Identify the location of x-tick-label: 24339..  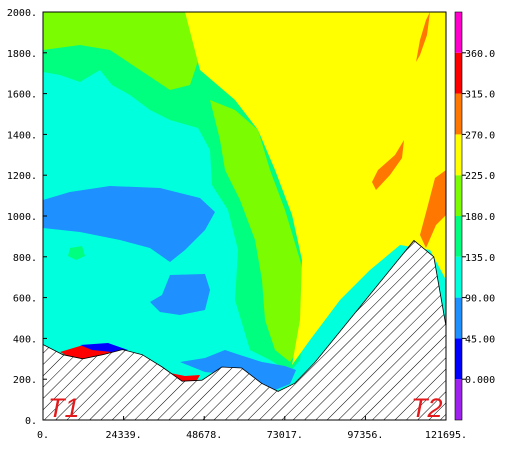
(124, 435).